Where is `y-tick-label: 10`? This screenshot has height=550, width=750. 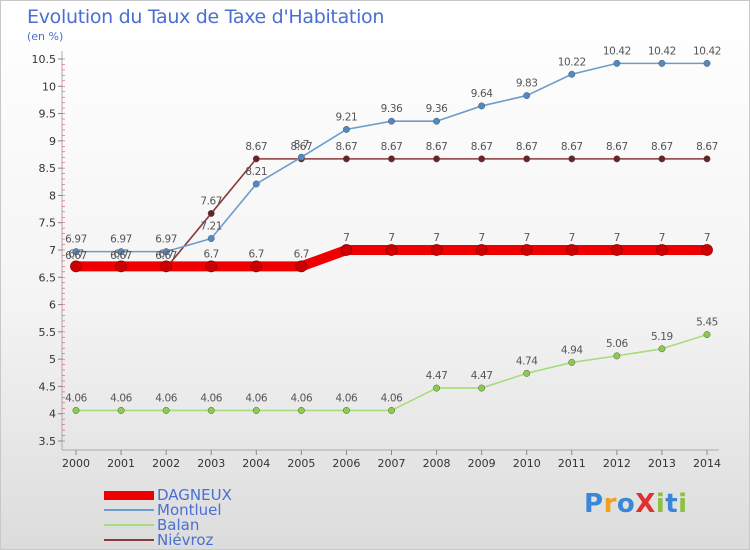
y-tick-label: 10 is located at coordinates (49, 86).